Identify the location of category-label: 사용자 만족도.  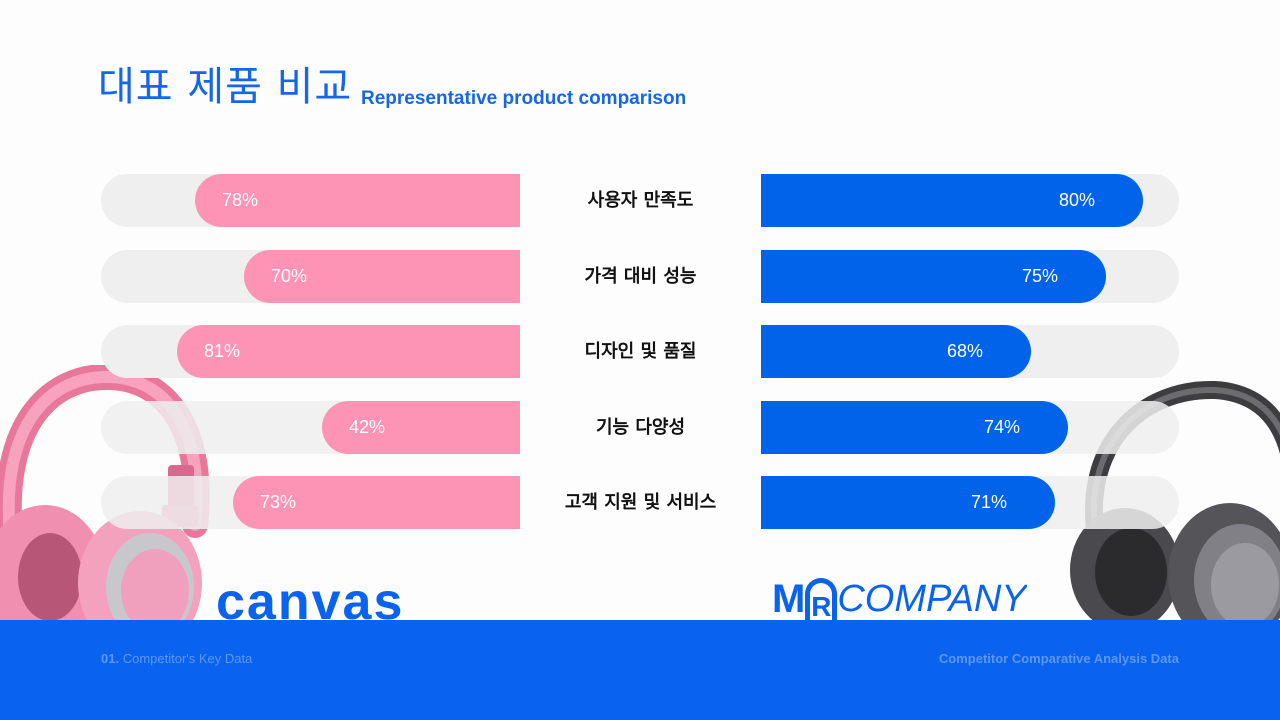
(640, 200).